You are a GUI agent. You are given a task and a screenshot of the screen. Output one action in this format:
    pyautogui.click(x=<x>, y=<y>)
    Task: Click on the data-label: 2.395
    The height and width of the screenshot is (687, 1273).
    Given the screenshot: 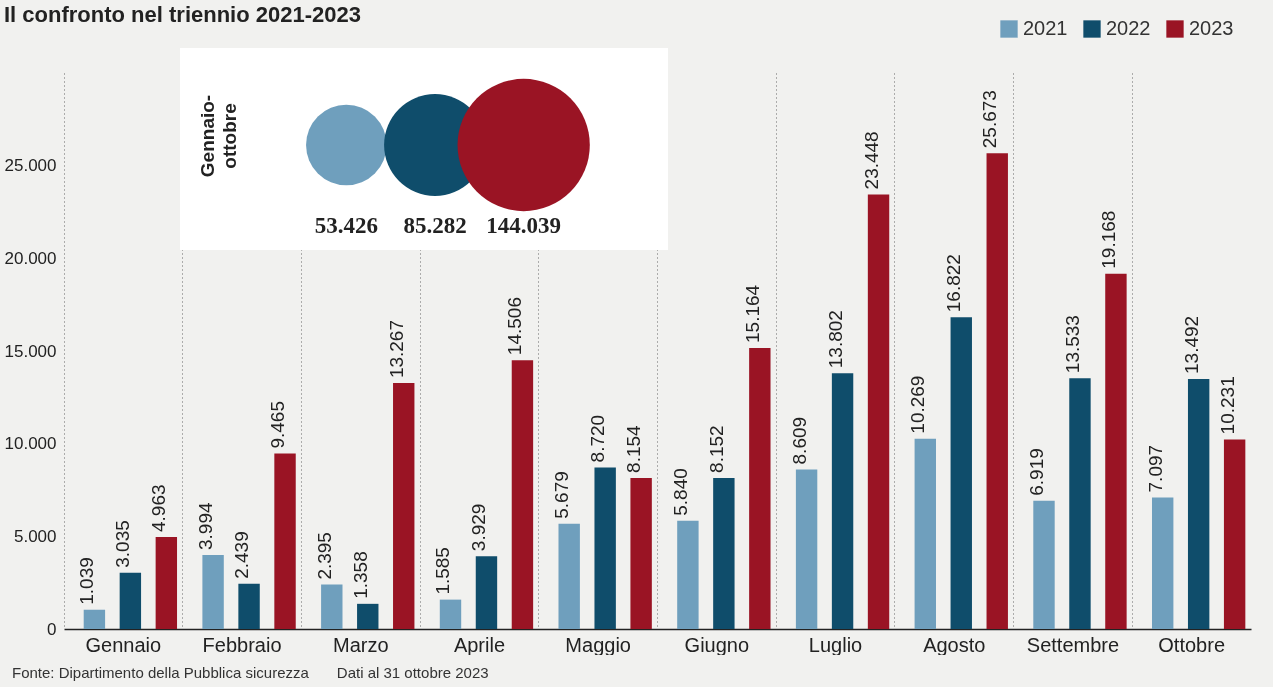 What is the action you would take?
    pyautogui.click(x=324, y=556)
    